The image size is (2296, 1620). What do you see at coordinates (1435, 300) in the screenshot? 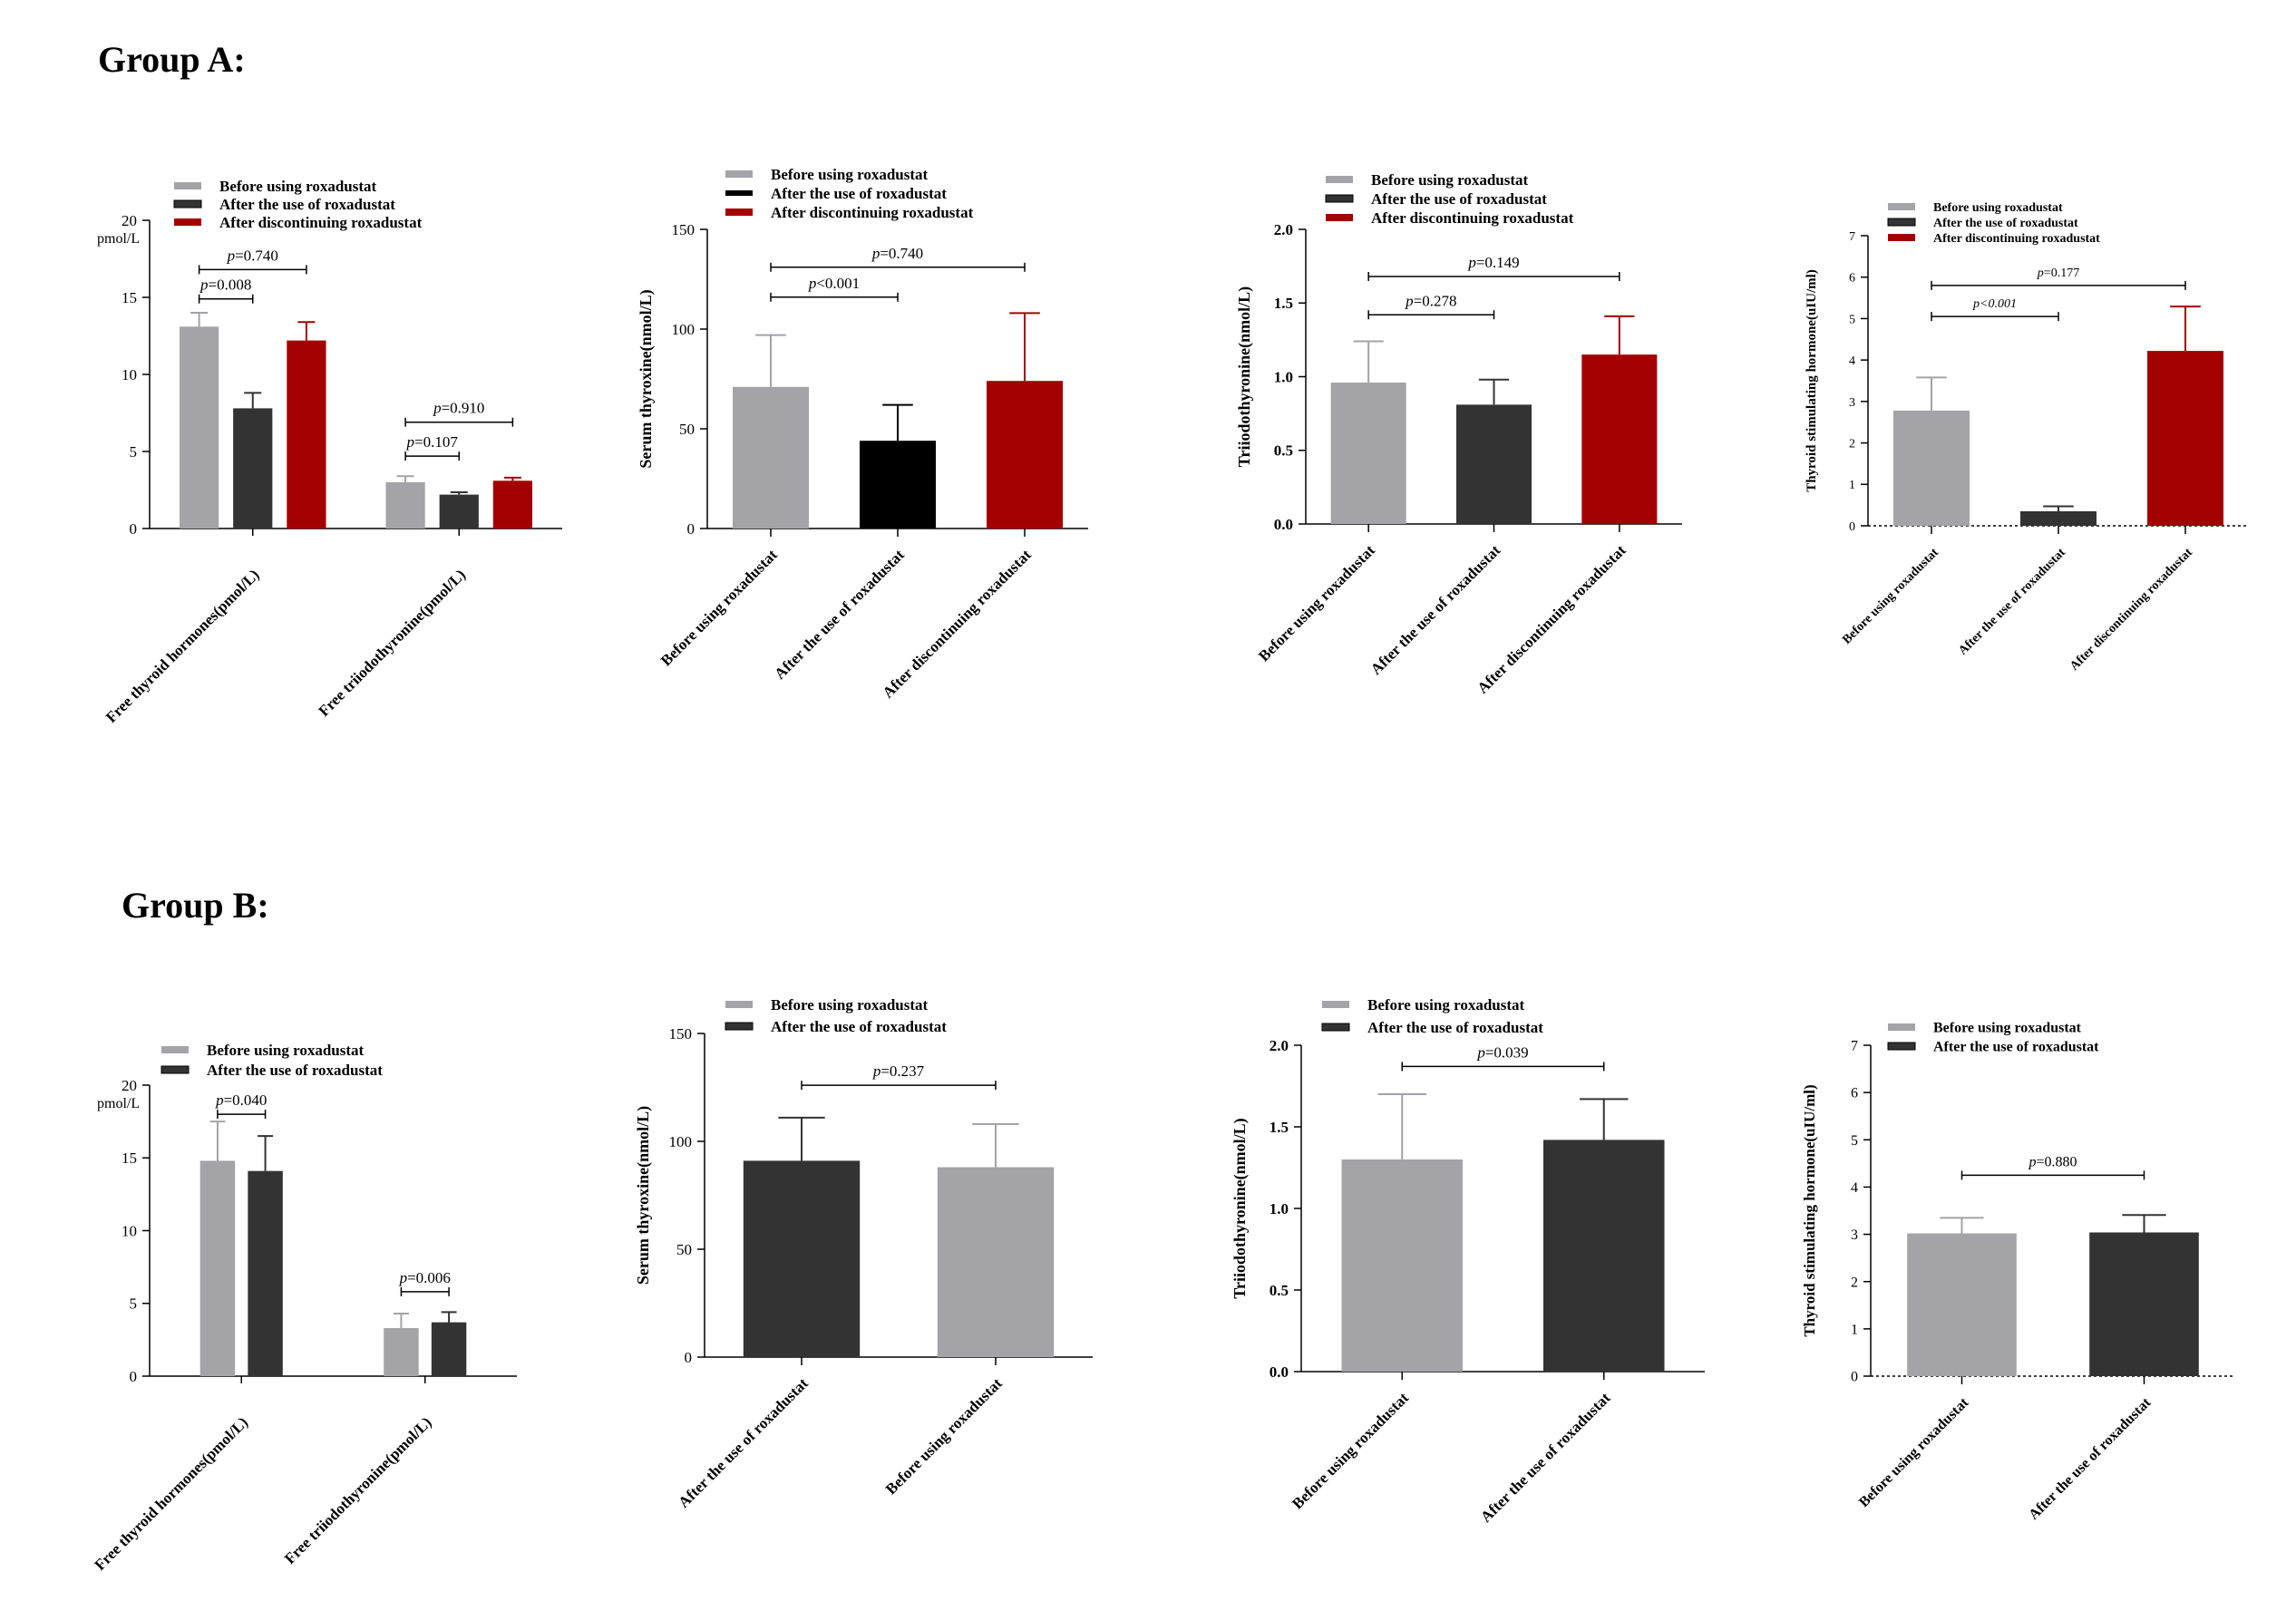
I see `p-value-label-2-value: =0.278` at bounding box center [1435, 300].